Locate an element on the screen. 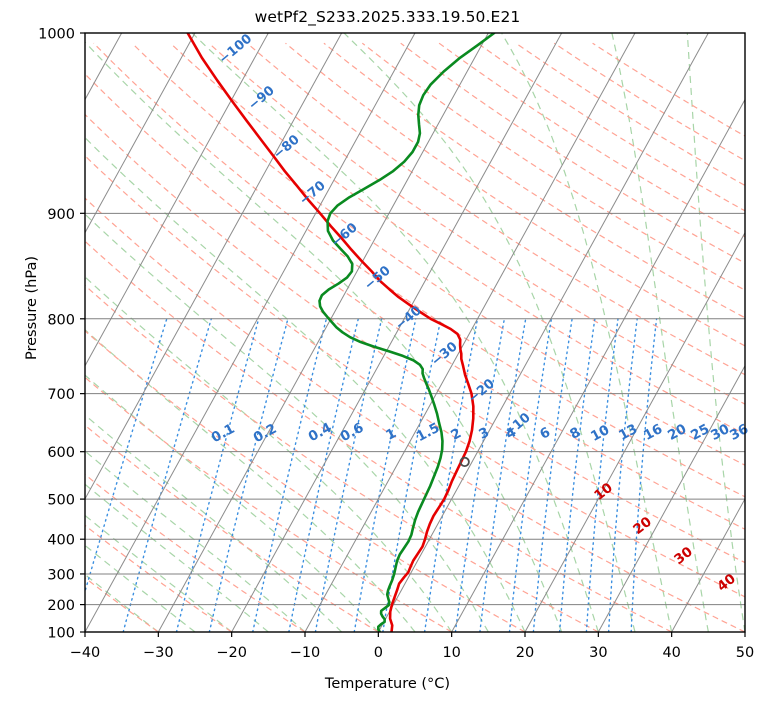 The image size is (775, 708). y-tick-label-3: 400 is located at coordinates (61, 541).